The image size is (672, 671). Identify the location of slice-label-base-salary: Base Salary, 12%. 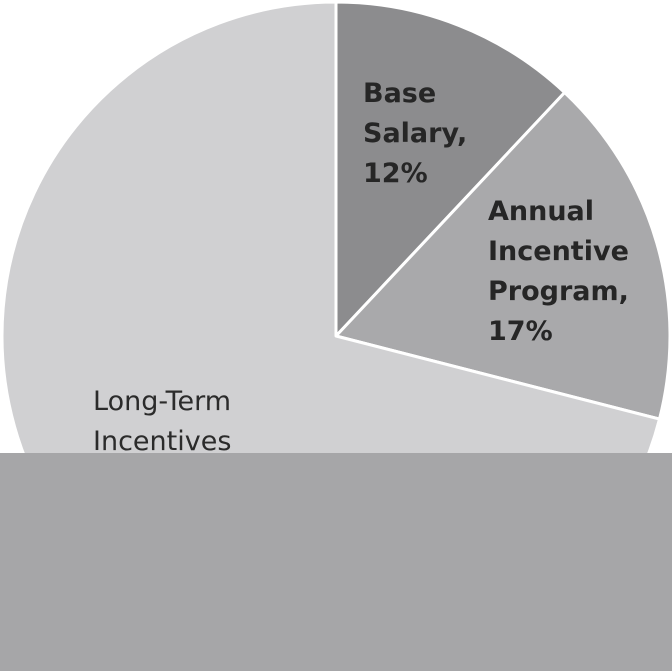
(415, 134).